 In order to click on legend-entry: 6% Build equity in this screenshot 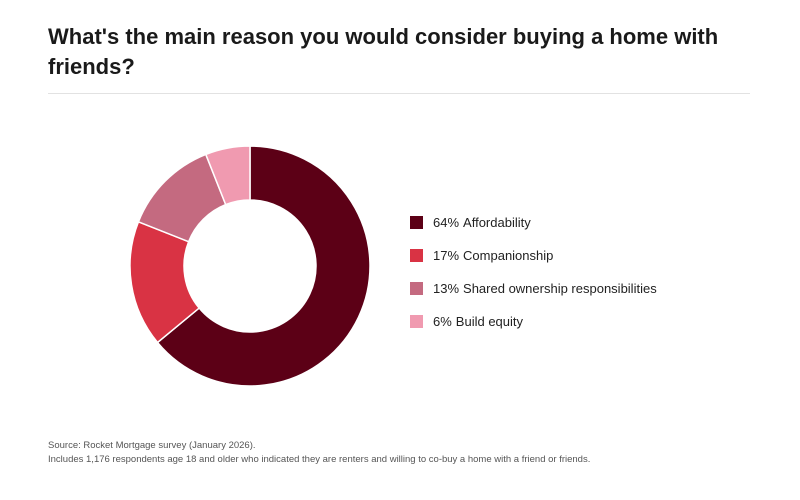, I will do `click(533, 321)`.